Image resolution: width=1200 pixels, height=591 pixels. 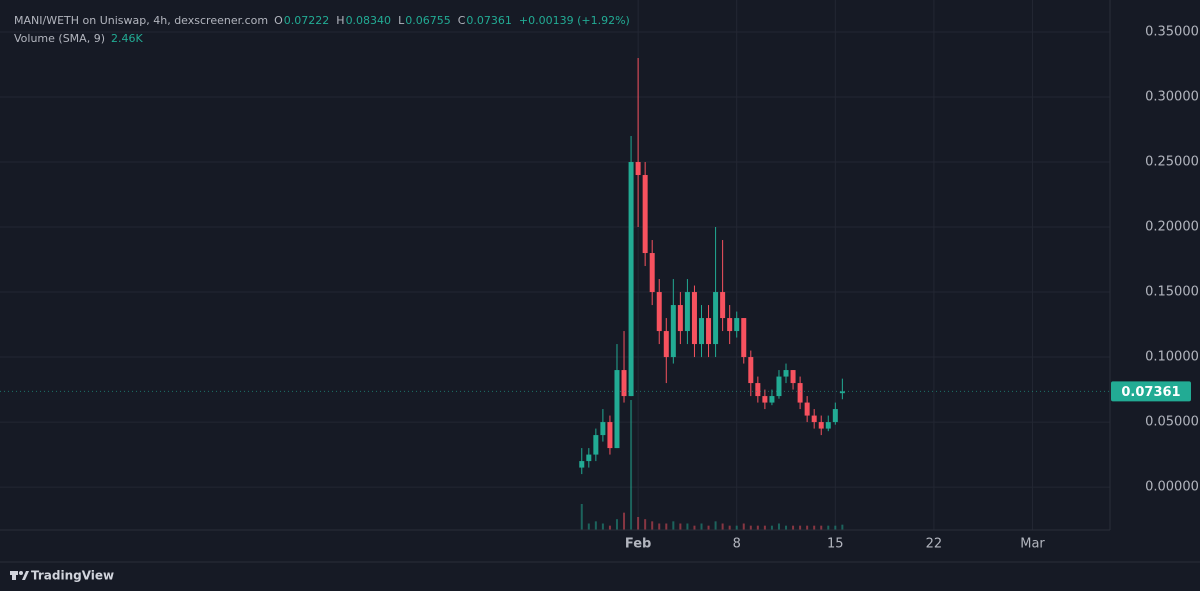 What do you see at coordinates (340, 20) in the screenshot?
I see `ohlc-key: H` at bounding box center [340, 20].